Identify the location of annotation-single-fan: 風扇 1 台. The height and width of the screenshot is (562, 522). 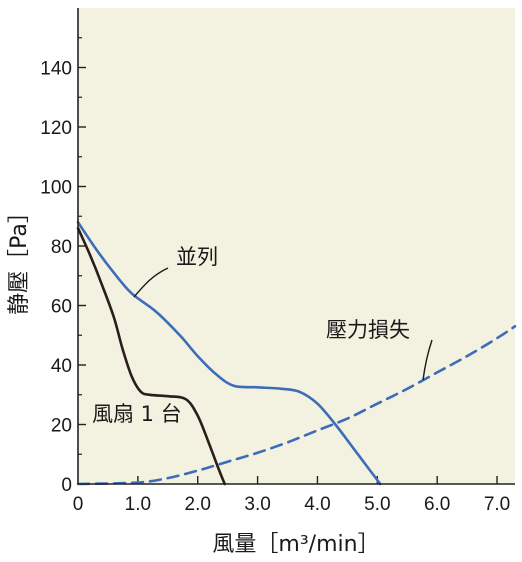
(137, 414).